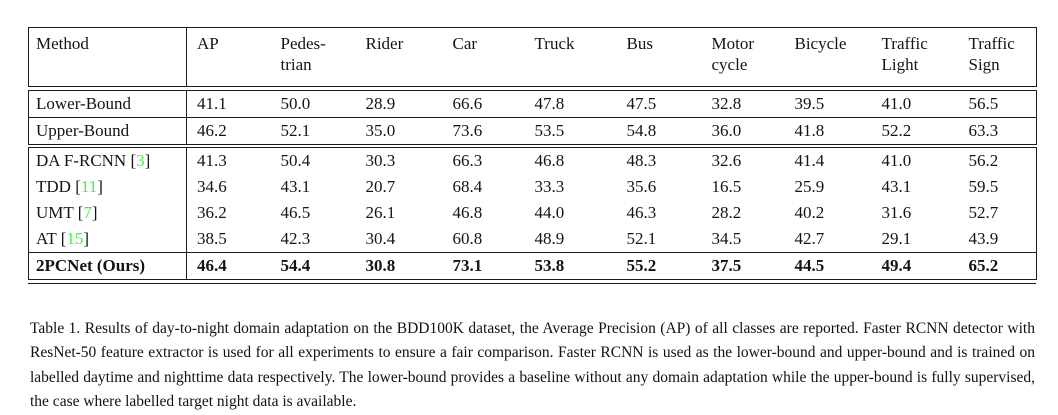  I want to click on value-cell: 30.4, so click(380, 238).